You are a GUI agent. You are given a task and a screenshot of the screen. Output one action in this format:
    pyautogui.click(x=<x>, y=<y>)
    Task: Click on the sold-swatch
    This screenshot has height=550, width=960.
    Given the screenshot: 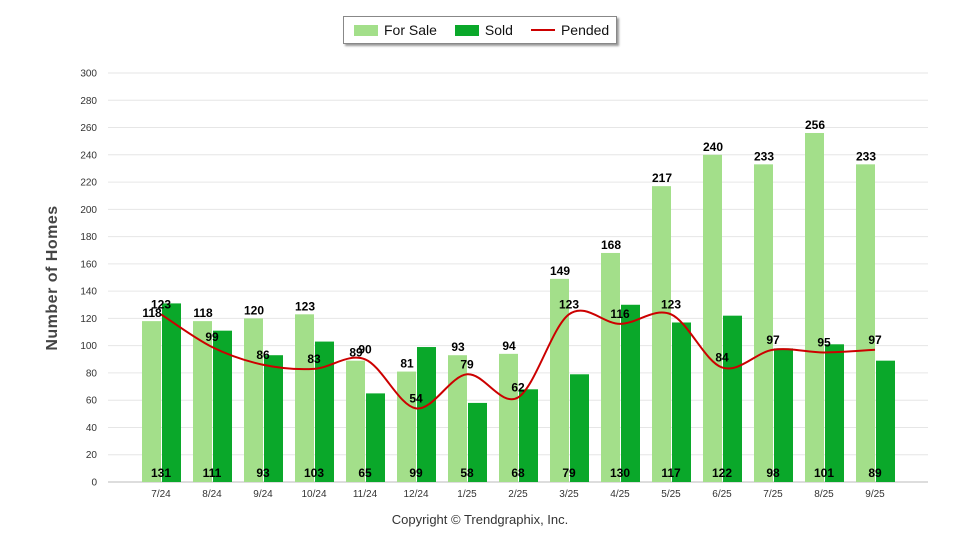 What is the action you would take?
    pyautogui.click(x=466, y=30)
    